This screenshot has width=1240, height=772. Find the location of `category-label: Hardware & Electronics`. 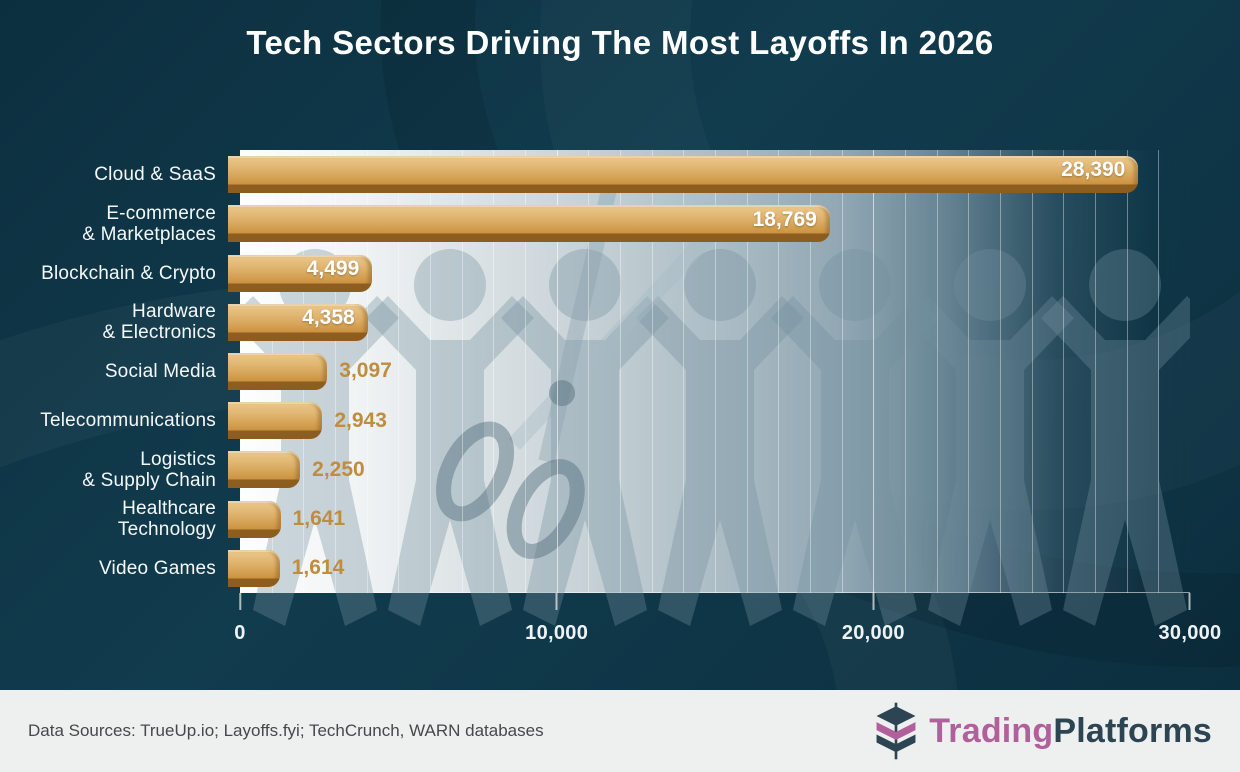

category-label: Hardware & Electronics is located at coordinates (114, 322).